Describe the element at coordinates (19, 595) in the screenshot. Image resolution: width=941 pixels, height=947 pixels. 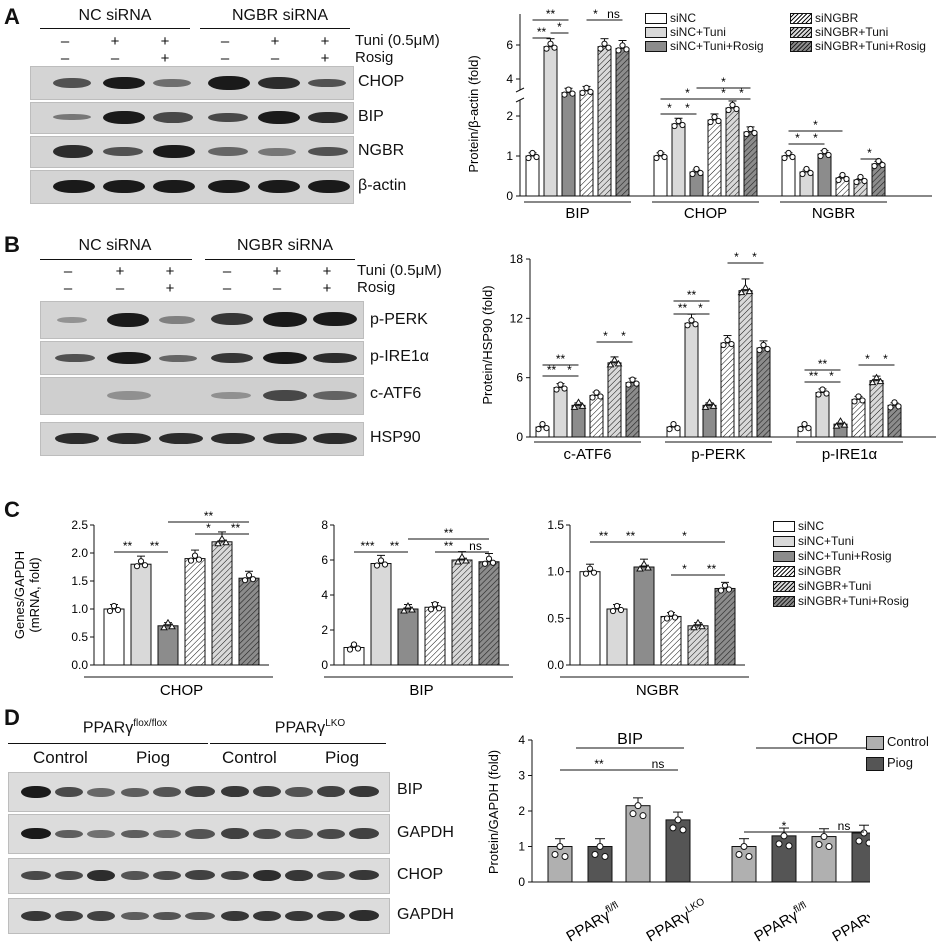
I see `y-axis-label: Genes/GAPDH` at that location.